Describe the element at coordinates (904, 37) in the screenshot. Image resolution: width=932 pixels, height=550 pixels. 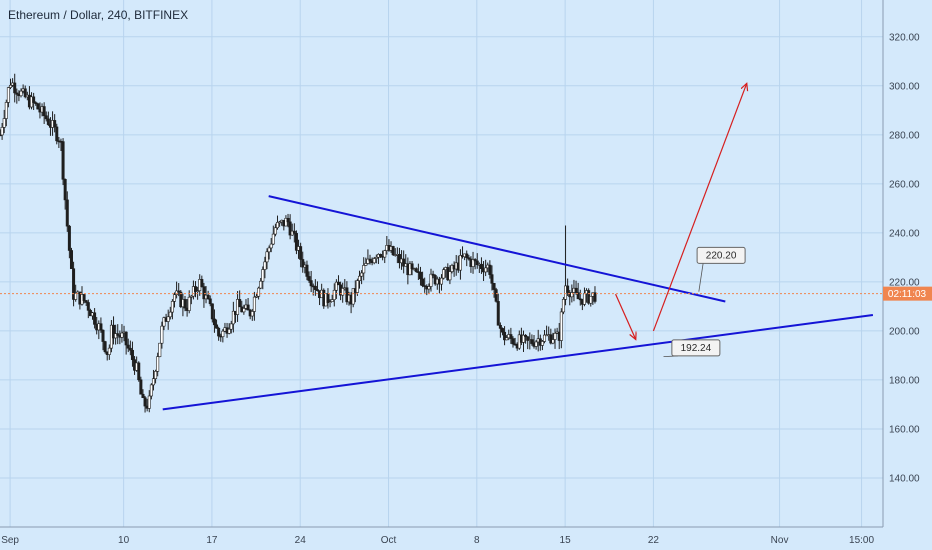
I see `y-tick-label: 320.00` at that location.